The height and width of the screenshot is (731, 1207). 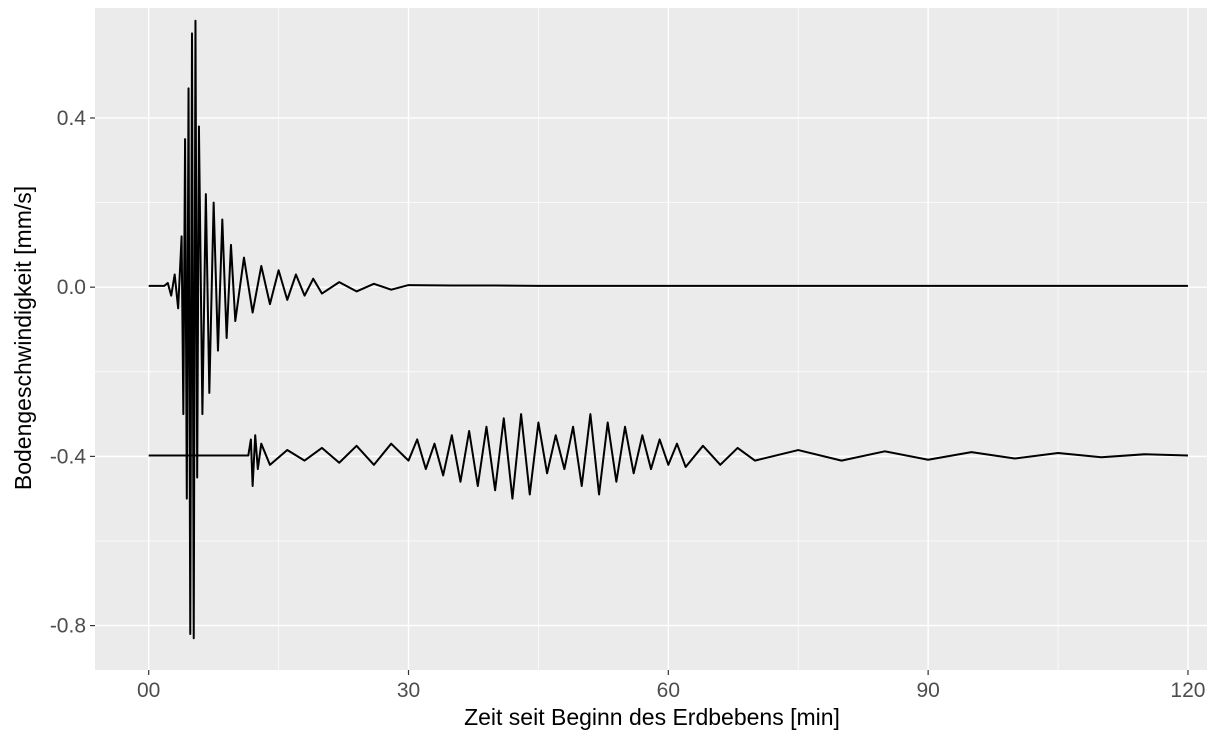 What do you see at coordinates (1187, 690) in the screenshot?
I see `x-tick-label: 120` at bounding box center [1187, 690].